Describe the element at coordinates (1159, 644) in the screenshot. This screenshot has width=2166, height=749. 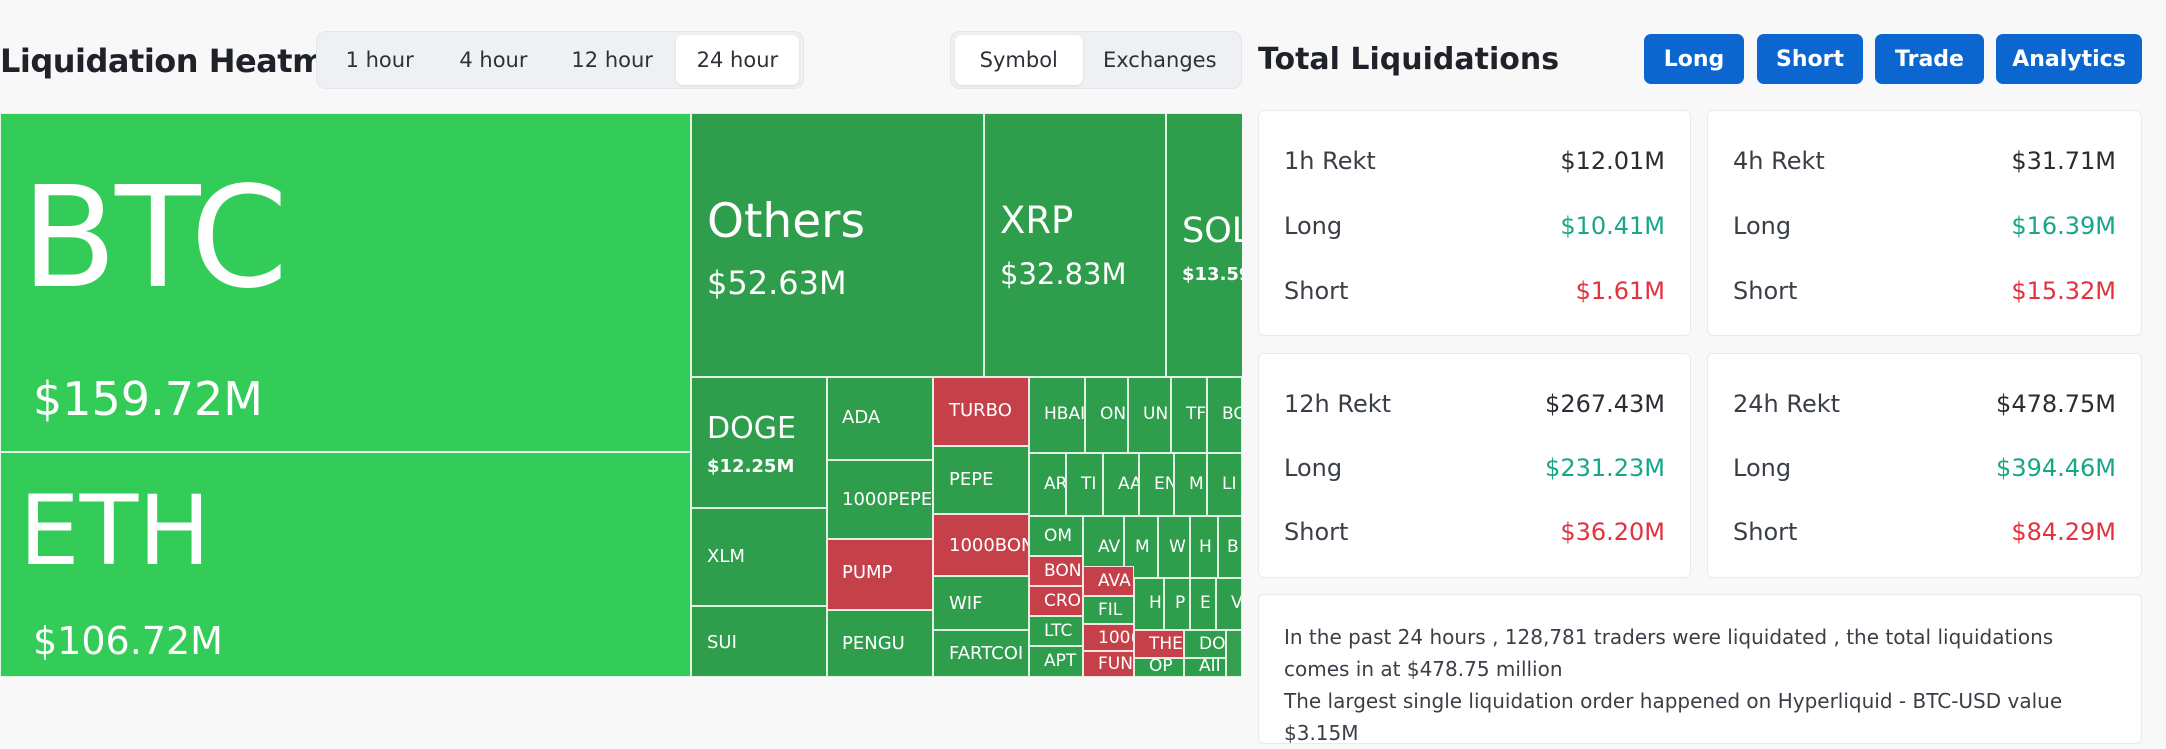
I see `heatmap-cell-the: THE` at that location.